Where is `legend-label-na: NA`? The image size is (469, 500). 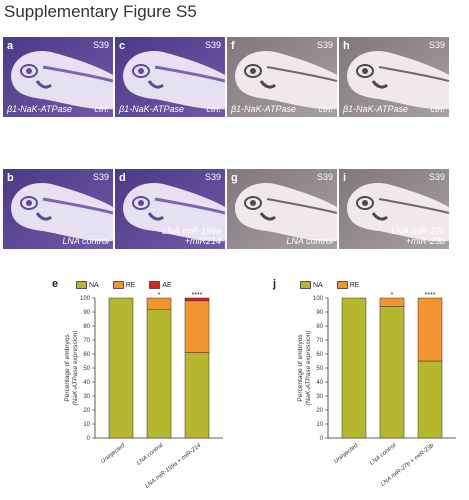 legend-label-na: NA is located at coordinates (94, 285).